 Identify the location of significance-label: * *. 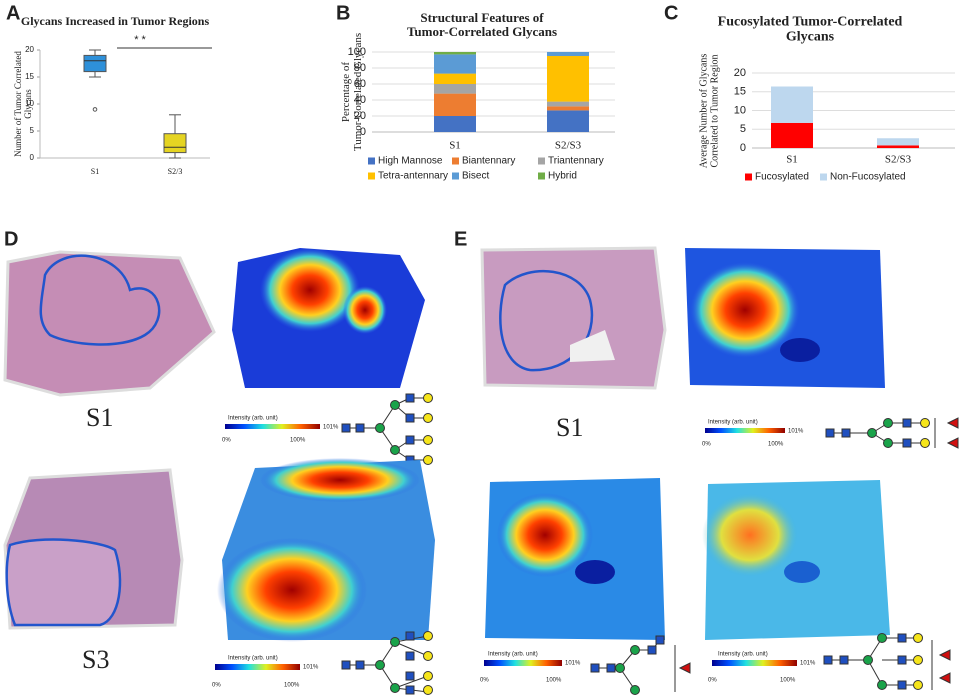
(140, 40).